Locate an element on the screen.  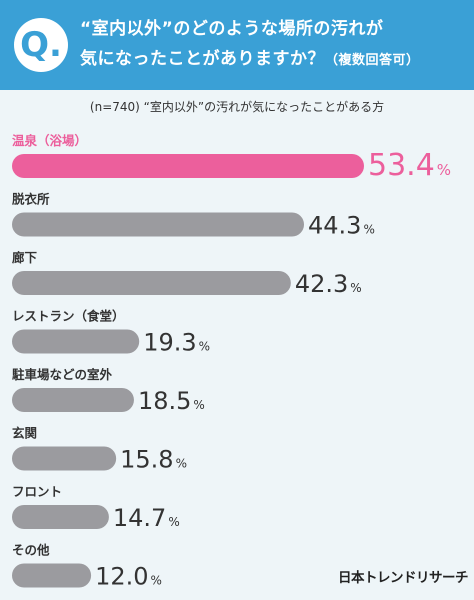
category-label: 脱衣所 is located at coordinates (31, 199).